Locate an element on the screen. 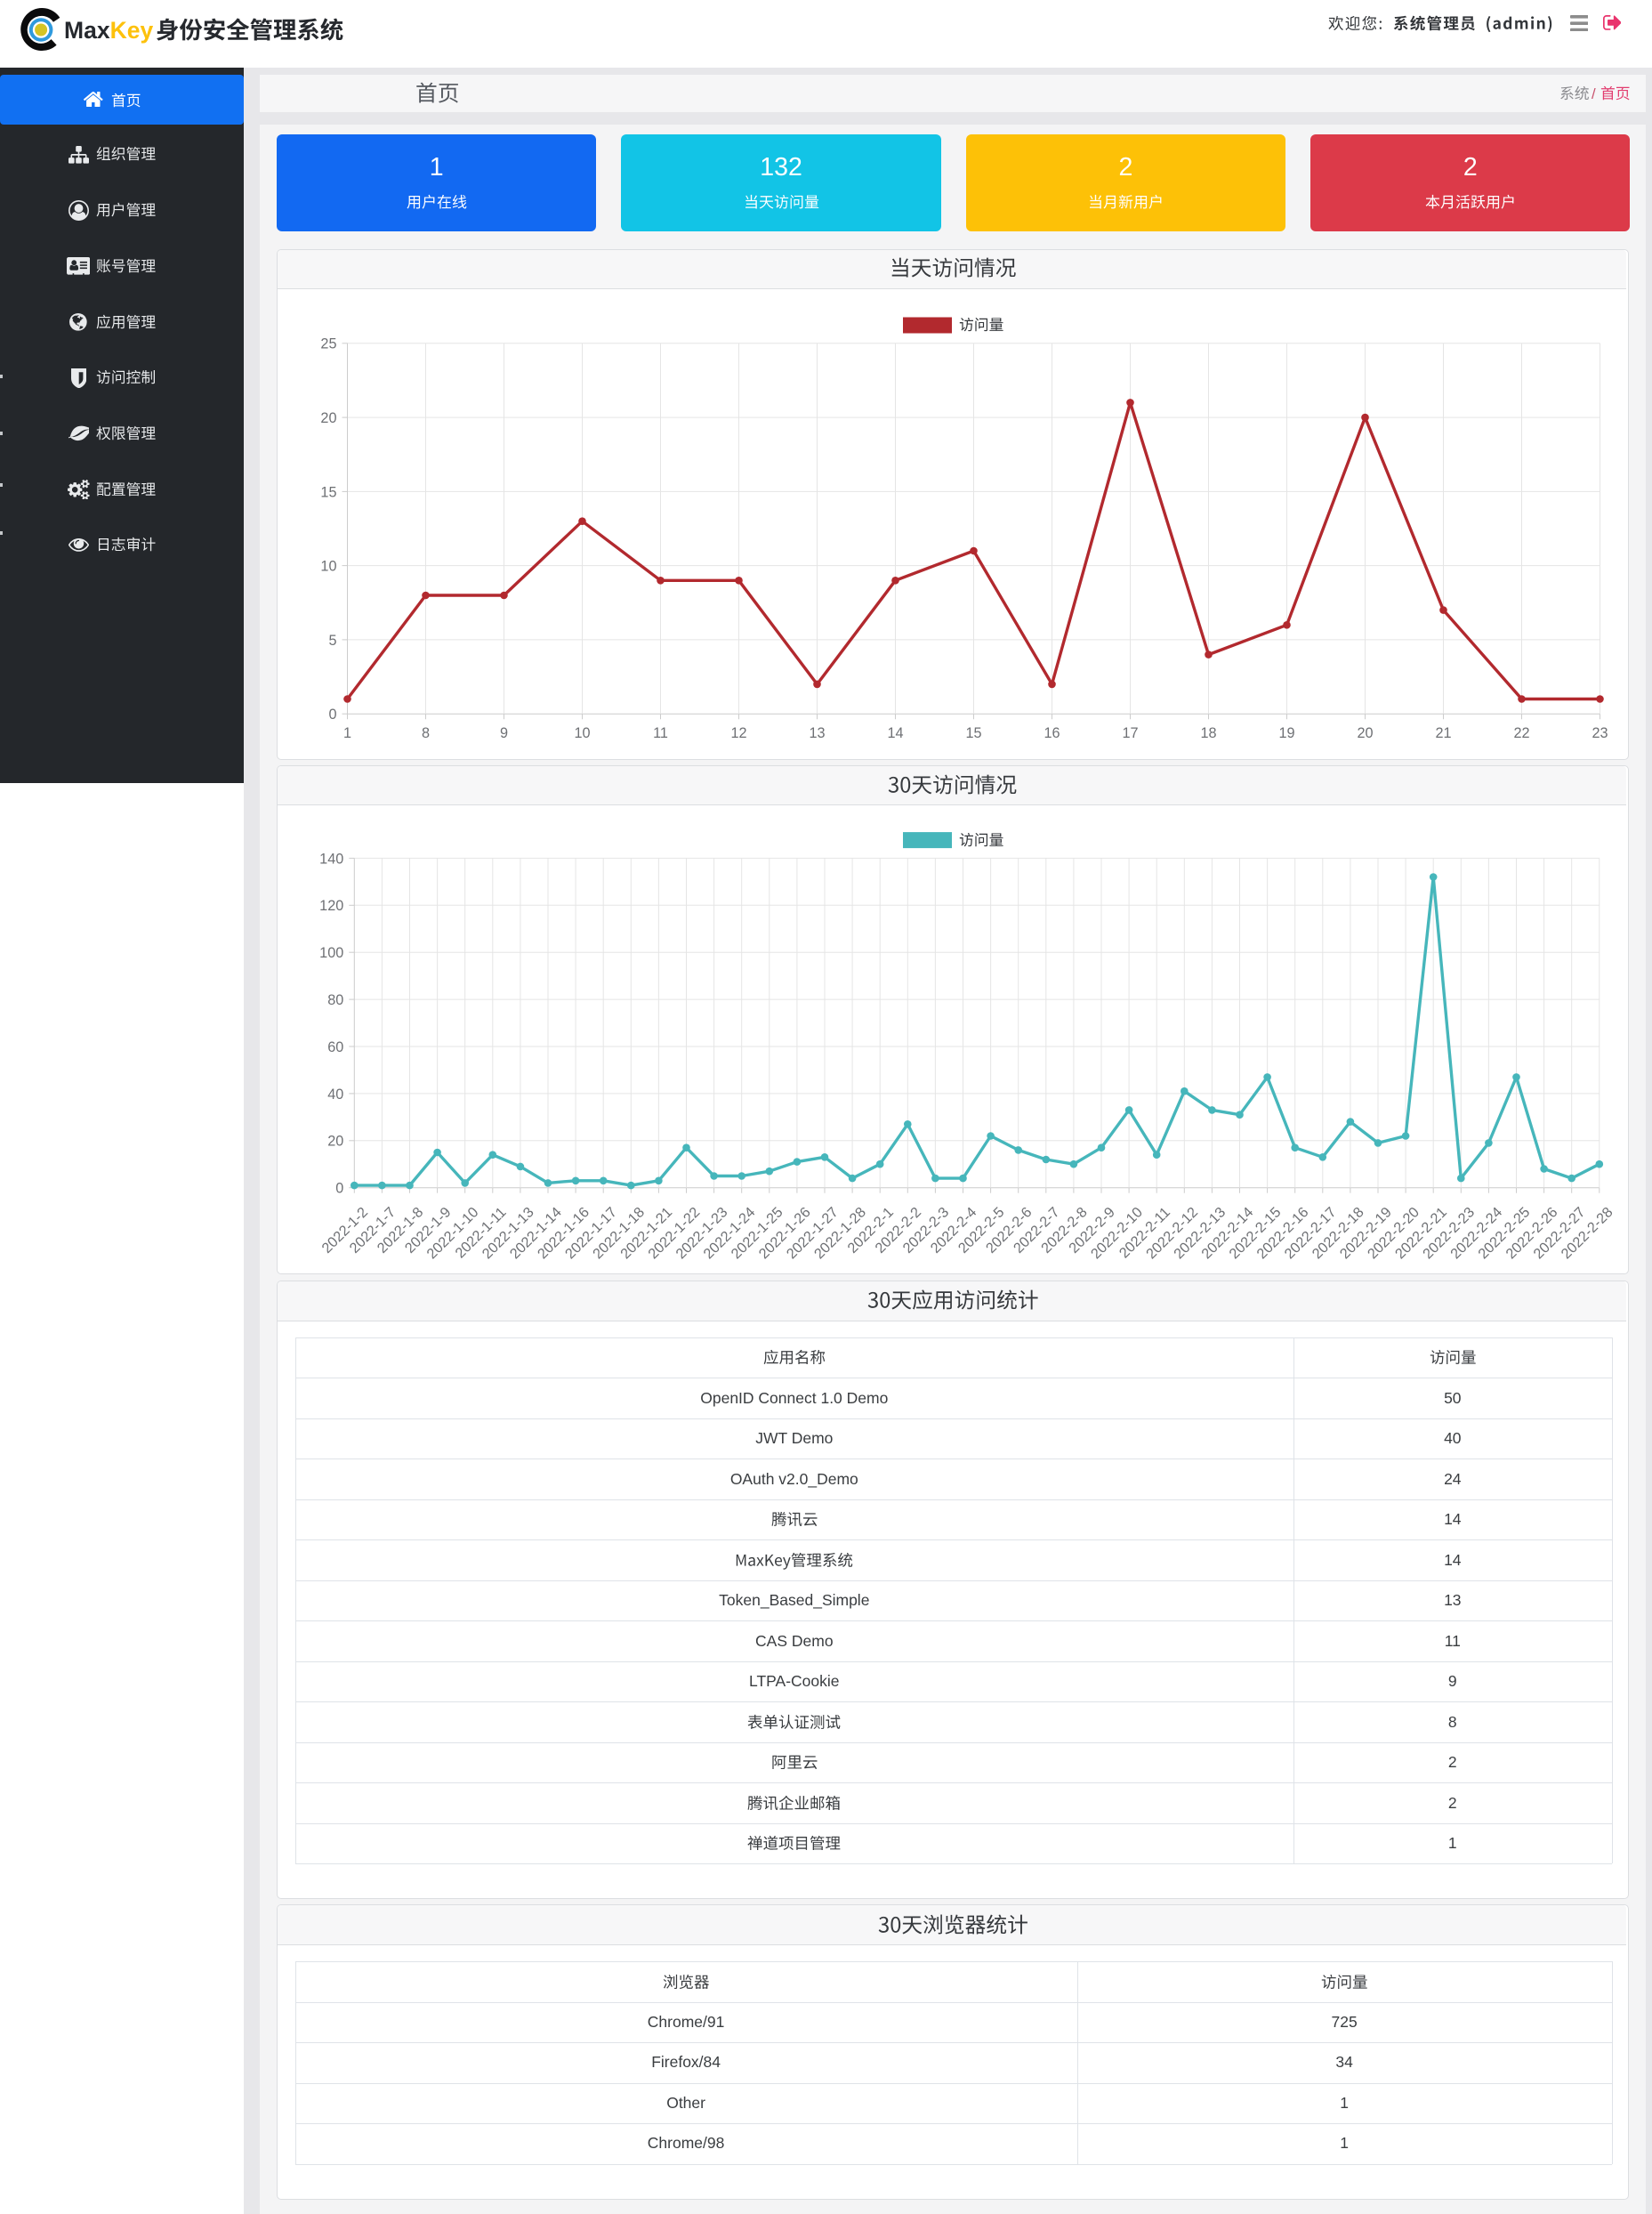 This screenshot has height=2214, width=1652. svg-text: 16 is located at coordinates (1052, 733).